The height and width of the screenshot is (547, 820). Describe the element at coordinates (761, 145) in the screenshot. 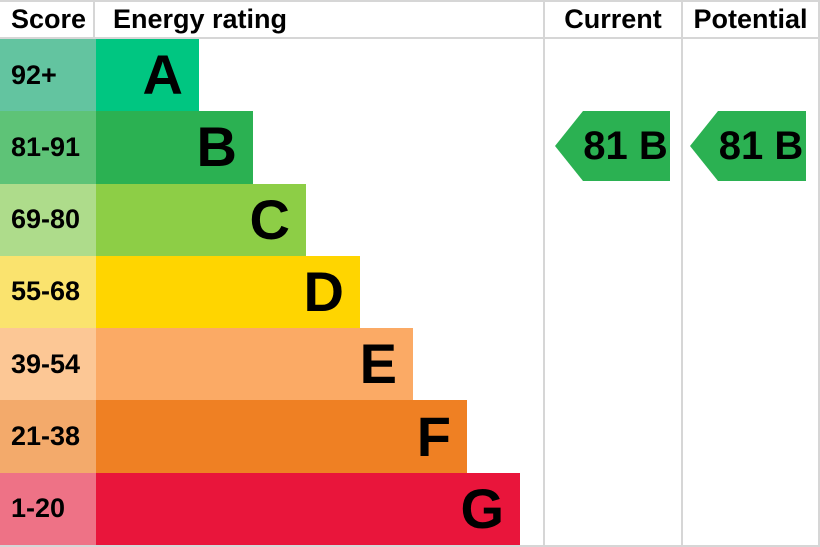

I see `potential-rating-label: 81 B` at that location.